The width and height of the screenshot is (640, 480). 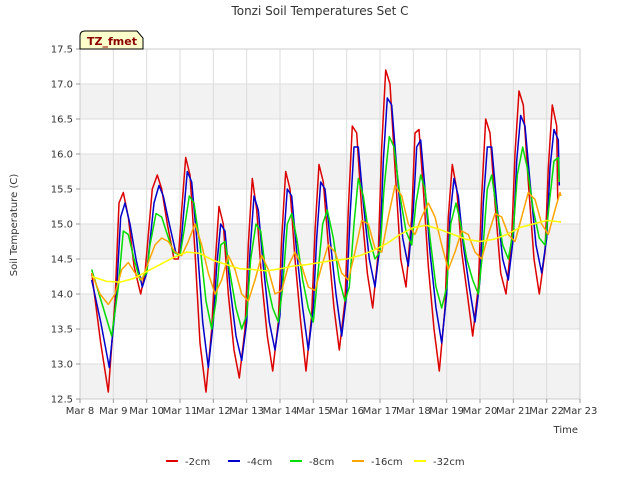 I want to click on x-tick-label: Mar 22, so click(x=546, y=411).